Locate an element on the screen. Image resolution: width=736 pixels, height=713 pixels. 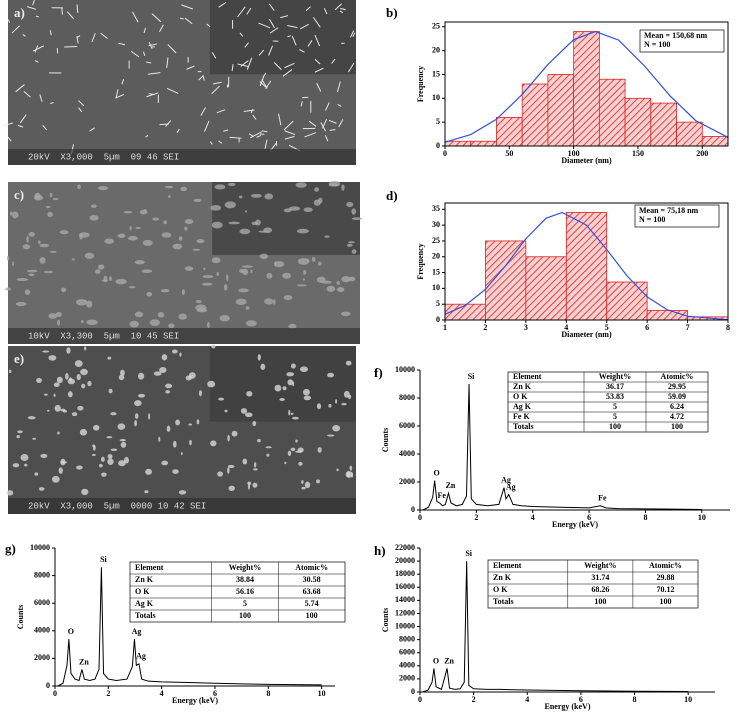
annotation-box is located at coordinates (682, 41).